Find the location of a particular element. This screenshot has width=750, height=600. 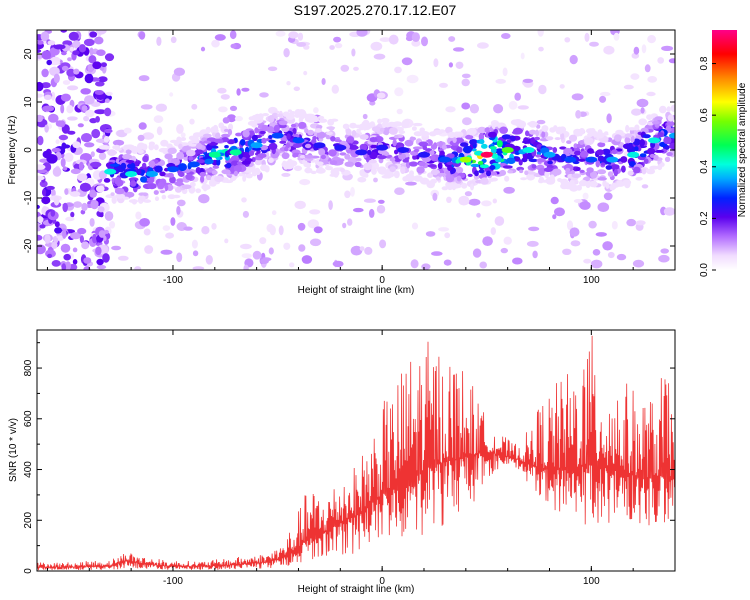

colorbar-tick-label: 0.0 is located at coordinates (704, 270).